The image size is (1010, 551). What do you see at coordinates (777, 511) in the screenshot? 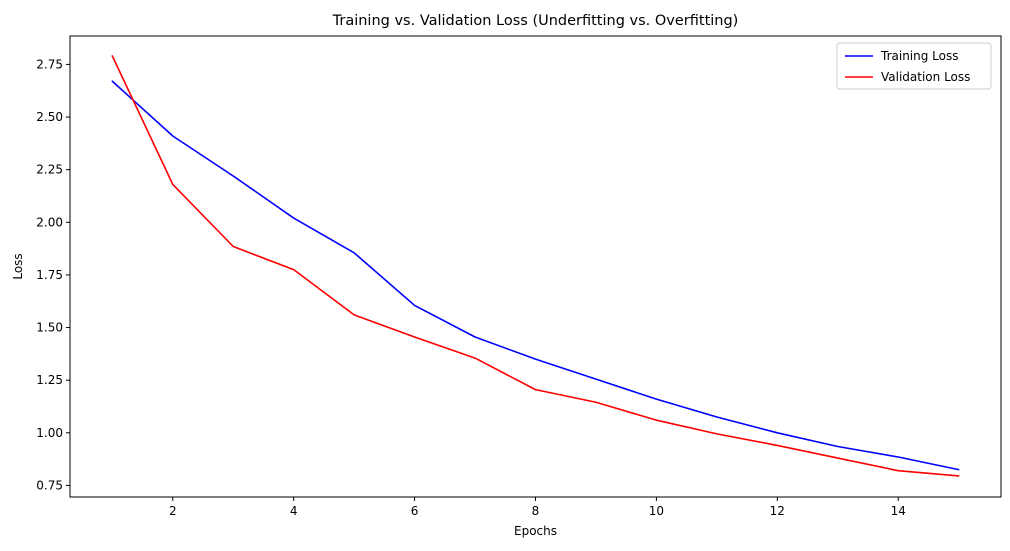
I see `x-tick-label: 12` at bounding box center [777, 511].